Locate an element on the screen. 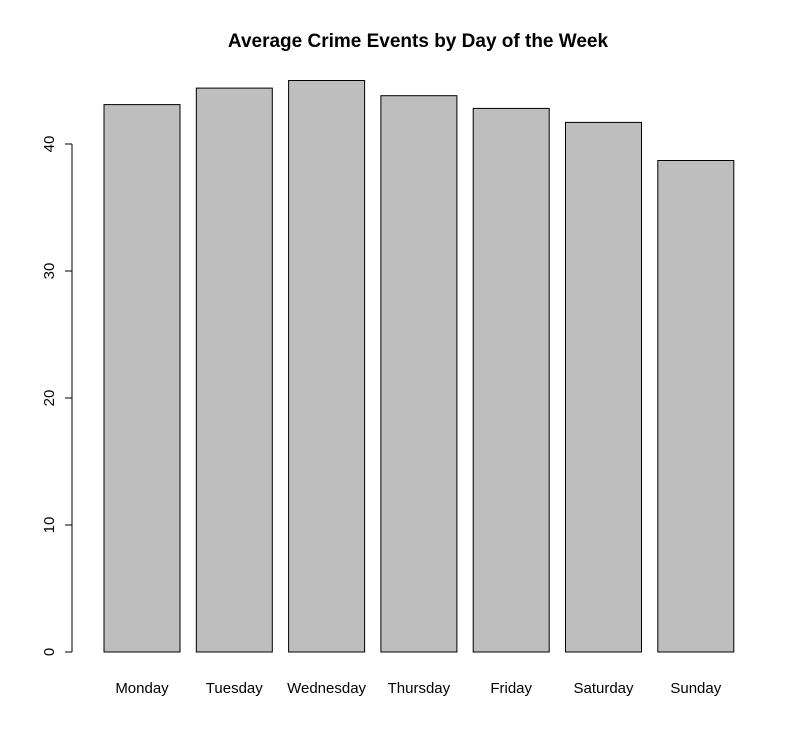 The image size is (800, 756). y-tick-label-30: 30 is located at coordinates (49, 271).